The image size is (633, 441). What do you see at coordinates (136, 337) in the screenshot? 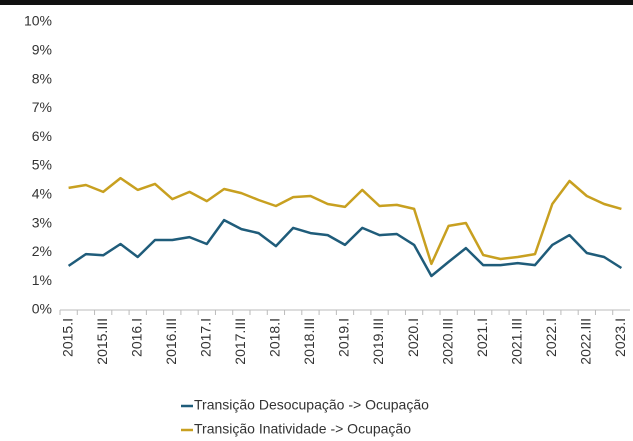
I see `x-tick-label: 2016.I` at bounding box center [136, 337].